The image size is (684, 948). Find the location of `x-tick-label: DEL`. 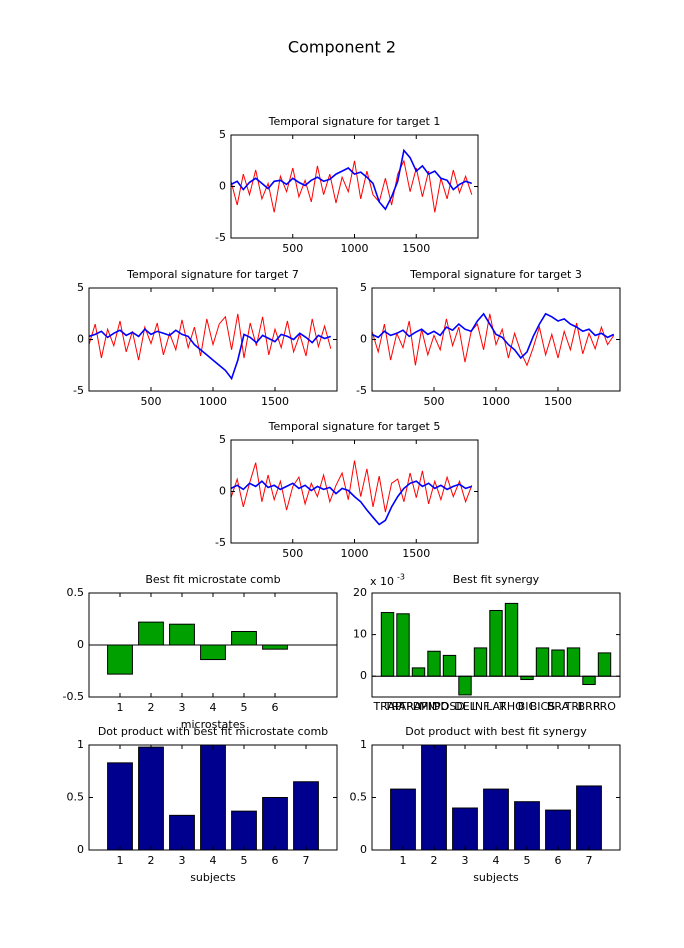

x-tick-label: DEL is located at coordinates (465, 706).